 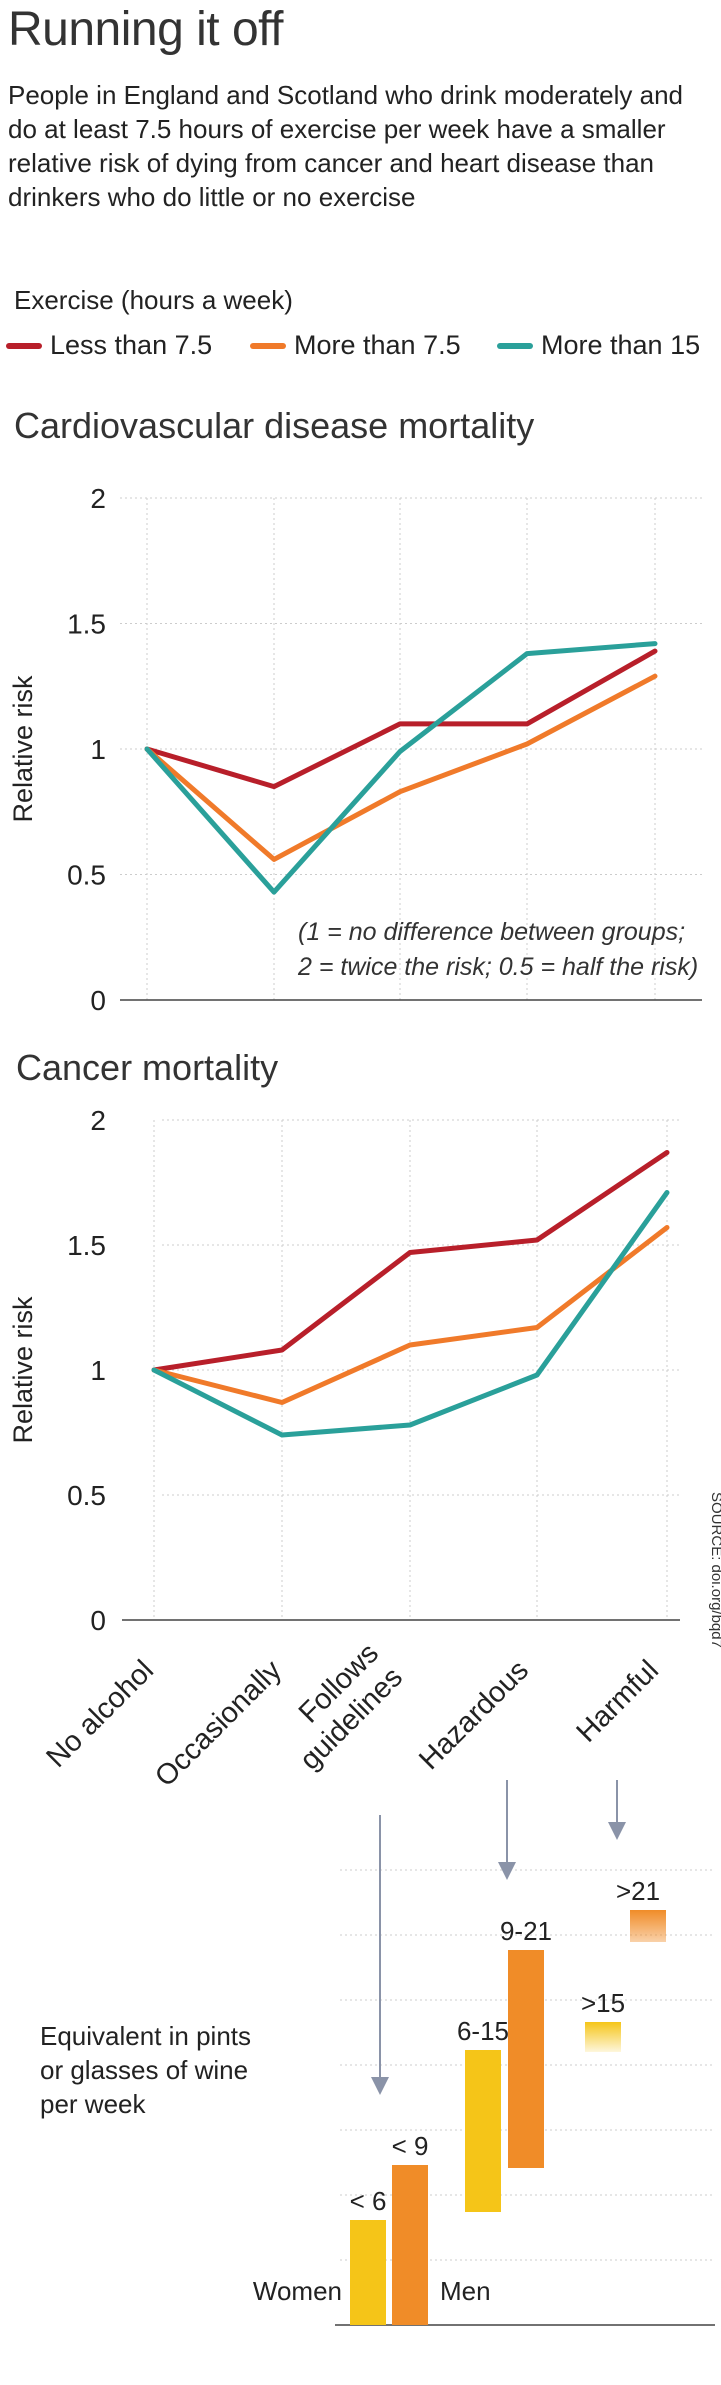 I want to click on x-tick-label-line: Occasionally, so click(x=218, y=1723).